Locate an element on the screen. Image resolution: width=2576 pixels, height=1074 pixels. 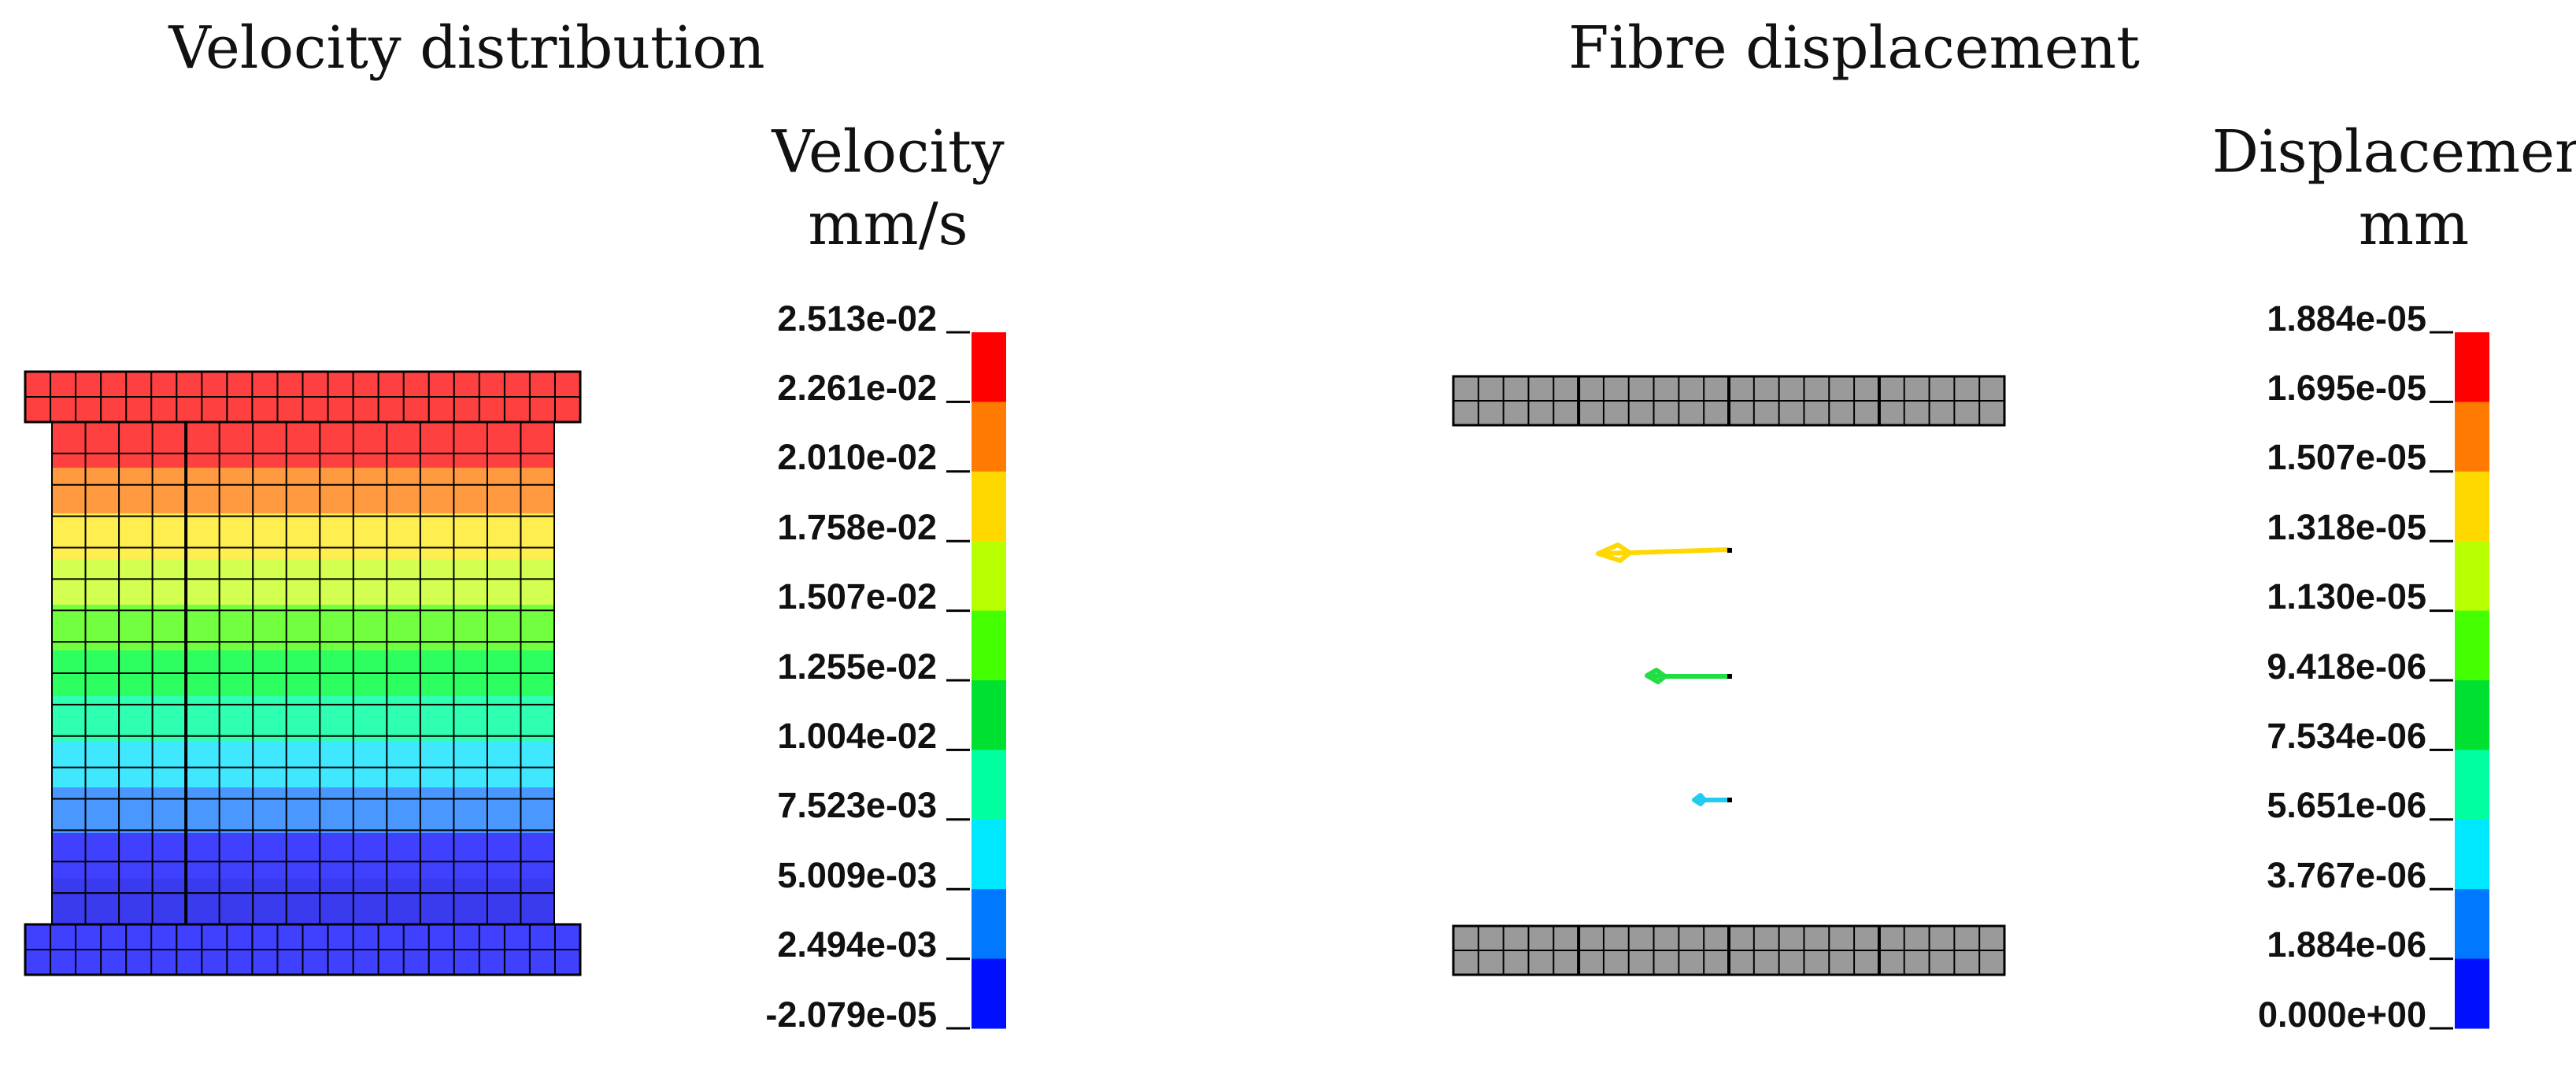
velocity-mesh-grid is located at coordinates (302, 674).